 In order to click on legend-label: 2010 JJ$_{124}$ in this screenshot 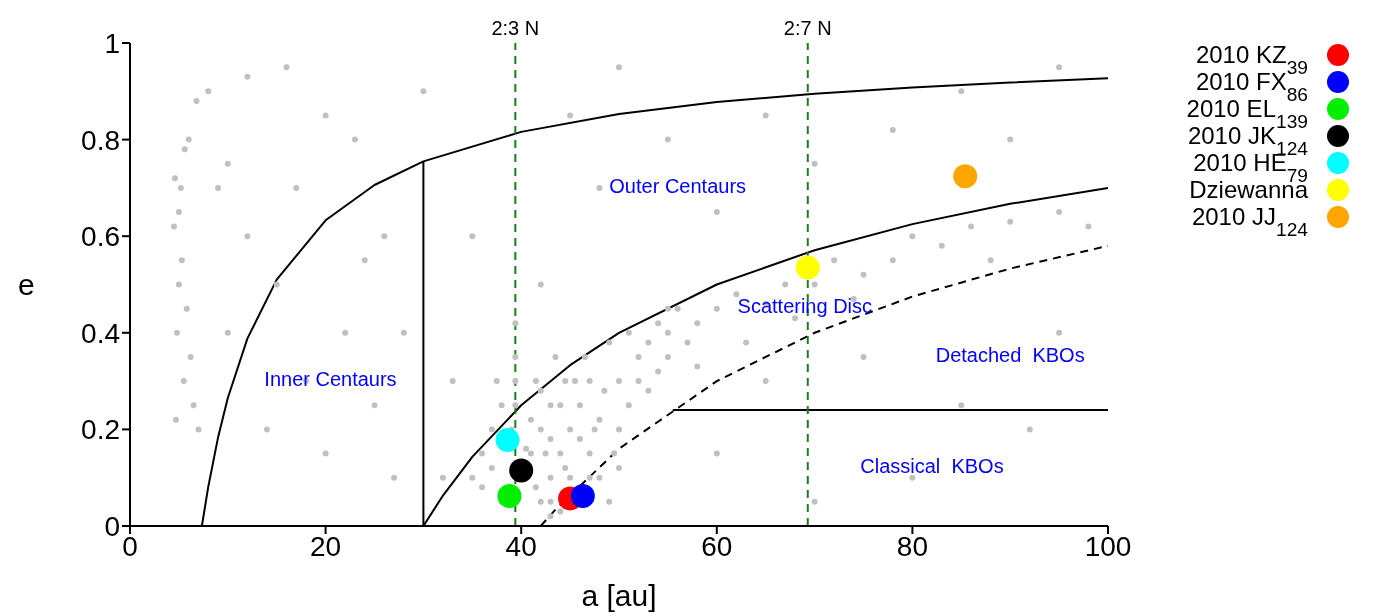, I will do `click(1250, 221)`.